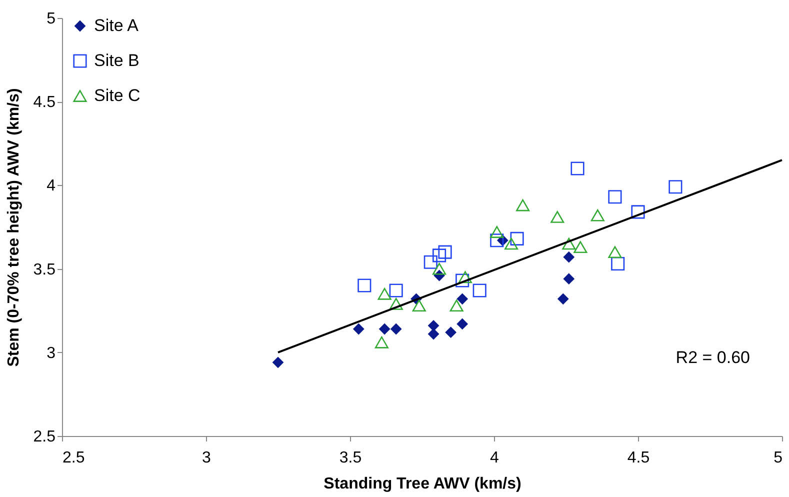 Image resolution: width=789 pixels, height=497 pixels. I want to click on x-tick-label: 3, so click(207, 458).